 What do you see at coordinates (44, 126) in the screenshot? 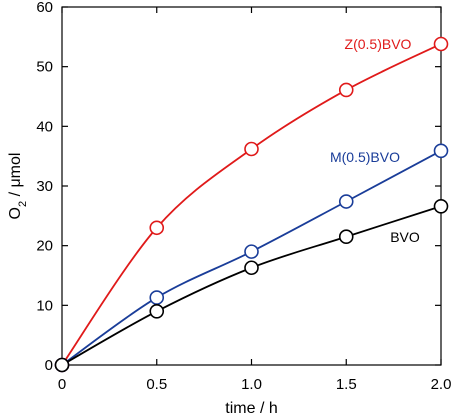
I see `y-tick-label: 40` at bounding box center [44, 126].